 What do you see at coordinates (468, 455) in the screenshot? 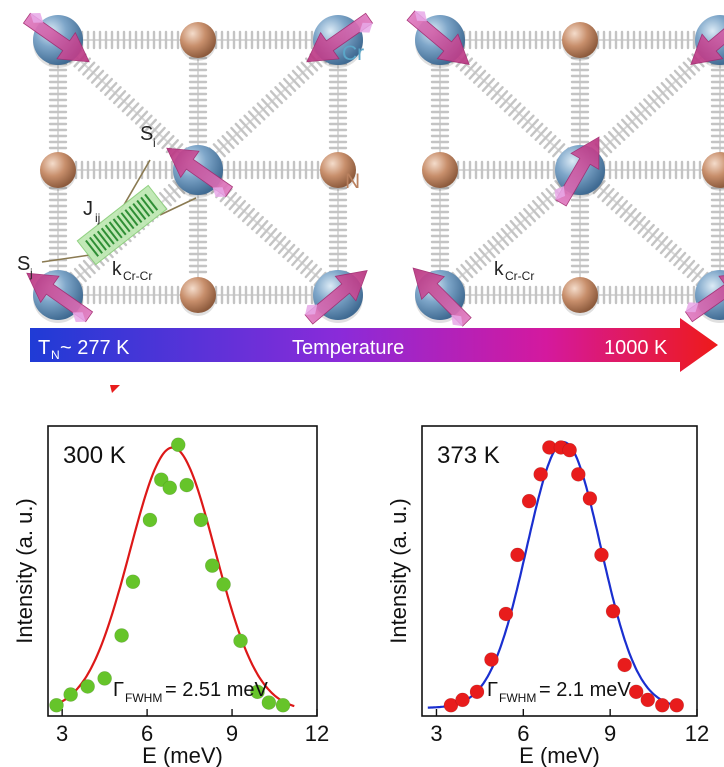
I see `temperature-annotation: 373 K` at bounding box center [468, 455].